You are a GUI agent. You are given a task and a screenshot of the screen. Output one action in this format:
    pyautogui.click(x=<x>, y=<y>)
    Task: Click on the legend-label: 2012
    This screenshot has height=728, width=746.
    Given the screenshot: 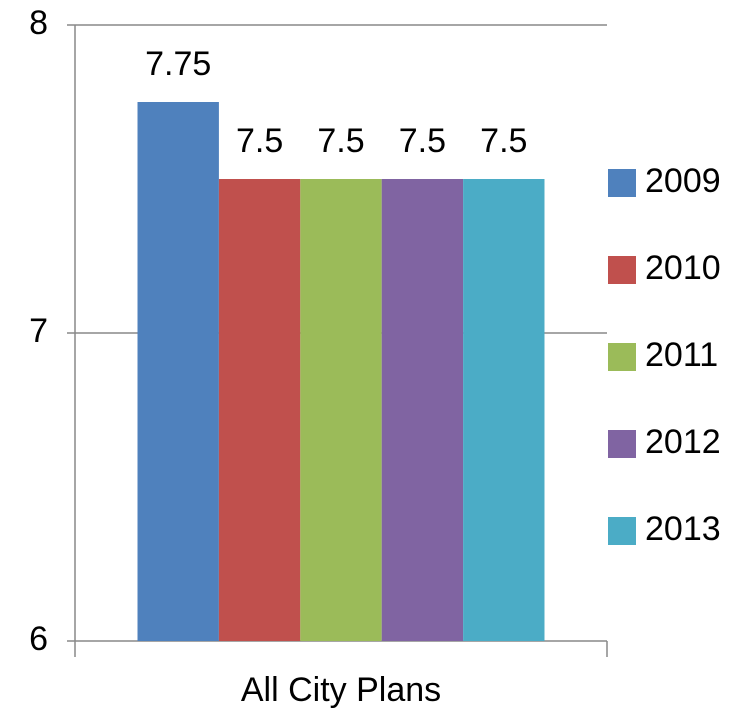 What is the action you would take?
    pyautogui.click(x=683, y=442)
    